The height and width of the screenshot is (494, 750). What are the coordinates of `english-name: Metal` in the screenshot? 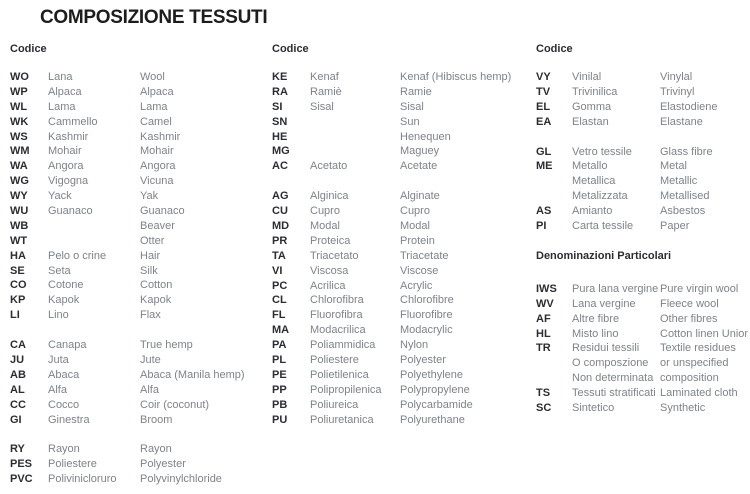 It's located at (673, 166).